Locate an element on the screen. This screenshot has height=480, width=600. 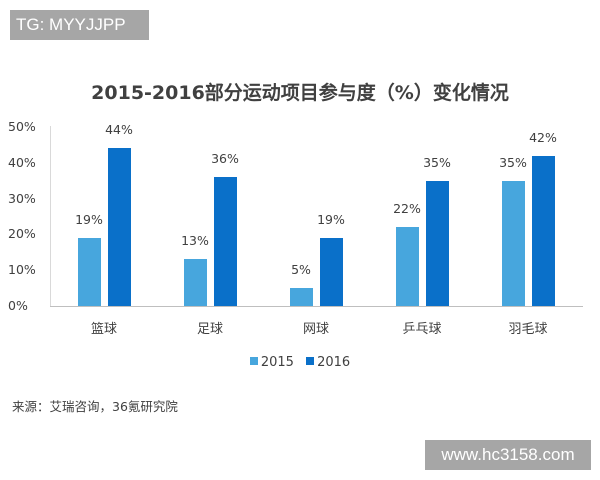
y-tick-label: 30% is located at coordinates (22, 198).